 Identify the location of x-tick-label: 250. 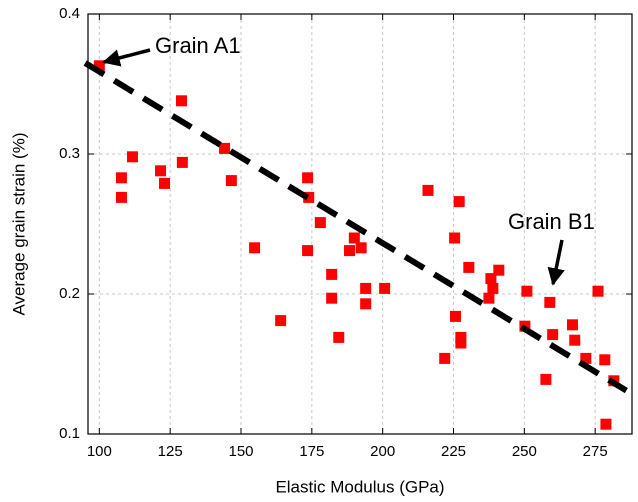
(524, 451).